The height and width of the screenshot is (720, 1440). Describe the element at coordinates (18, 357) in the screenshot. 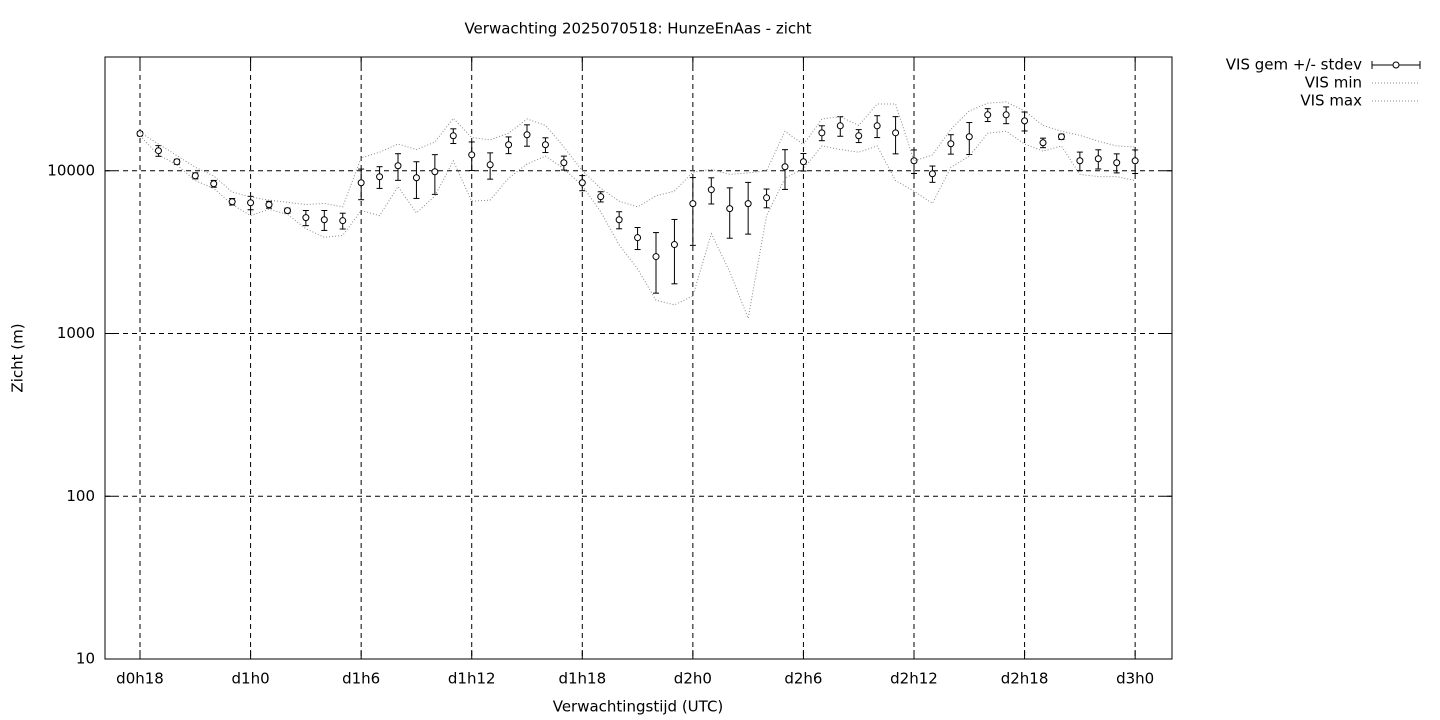

I see `y-axis-label: Zicht (m)` at that location.